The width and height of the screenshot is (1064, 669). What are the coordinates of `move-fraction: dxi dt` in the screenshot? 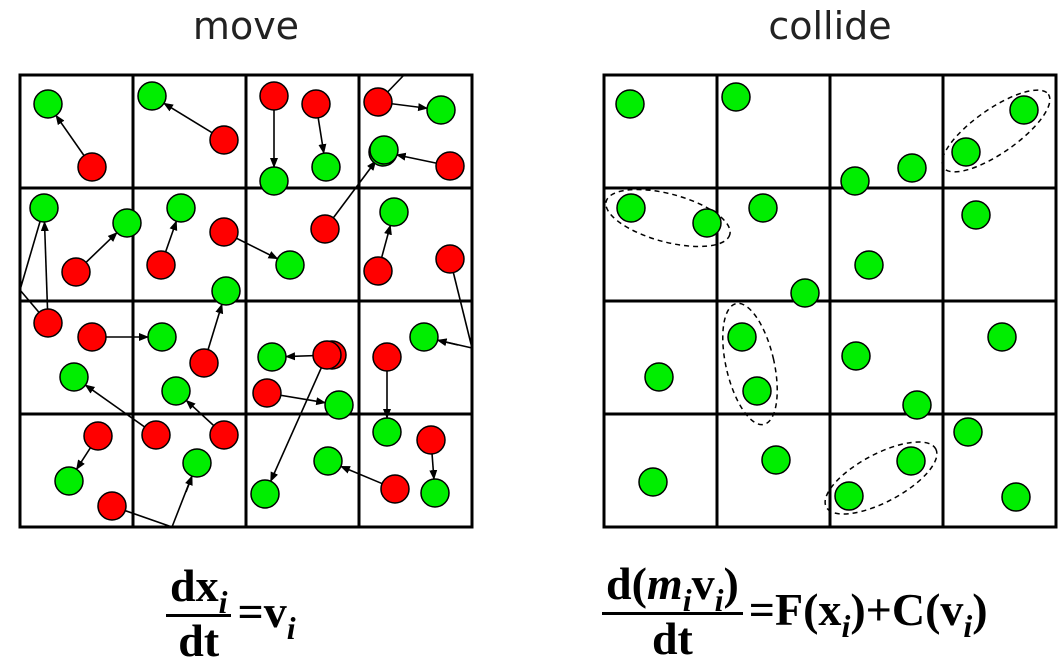 It's located at (199, 613).